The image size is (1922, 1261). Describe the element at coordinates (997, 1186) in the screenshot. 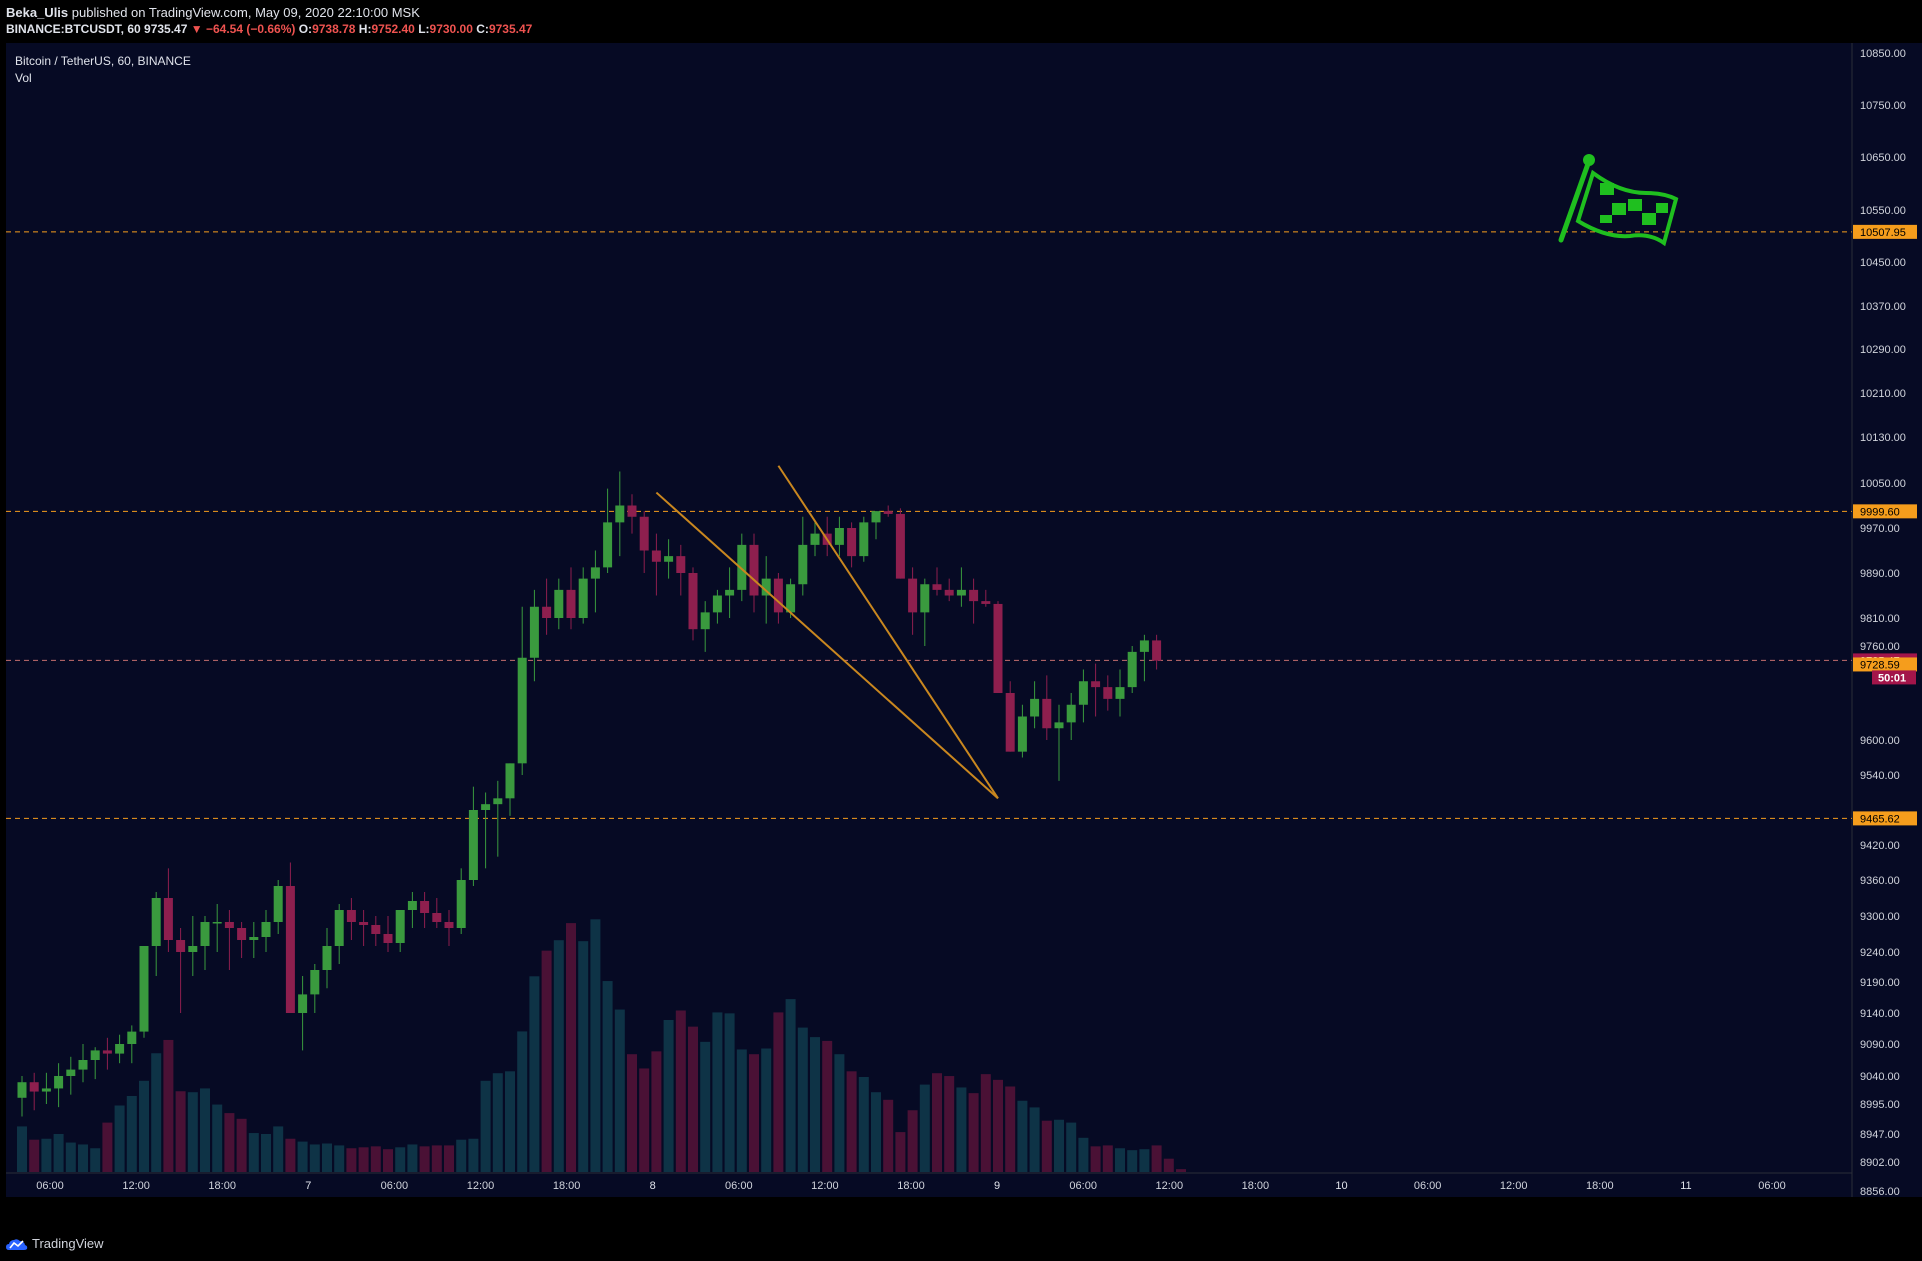

I see `x-tick-label: 9` at that location.